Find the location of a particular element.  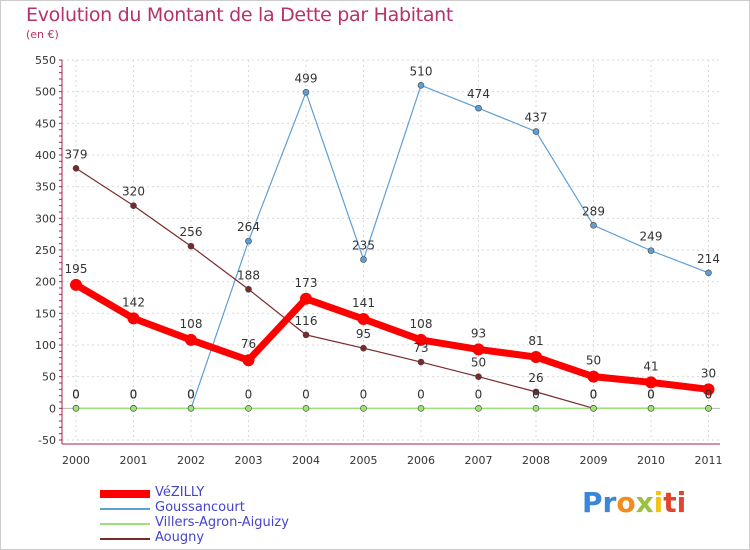

legend-label-villers: Villers-Agron-Aiguizy is located at coordinates (222, 522).